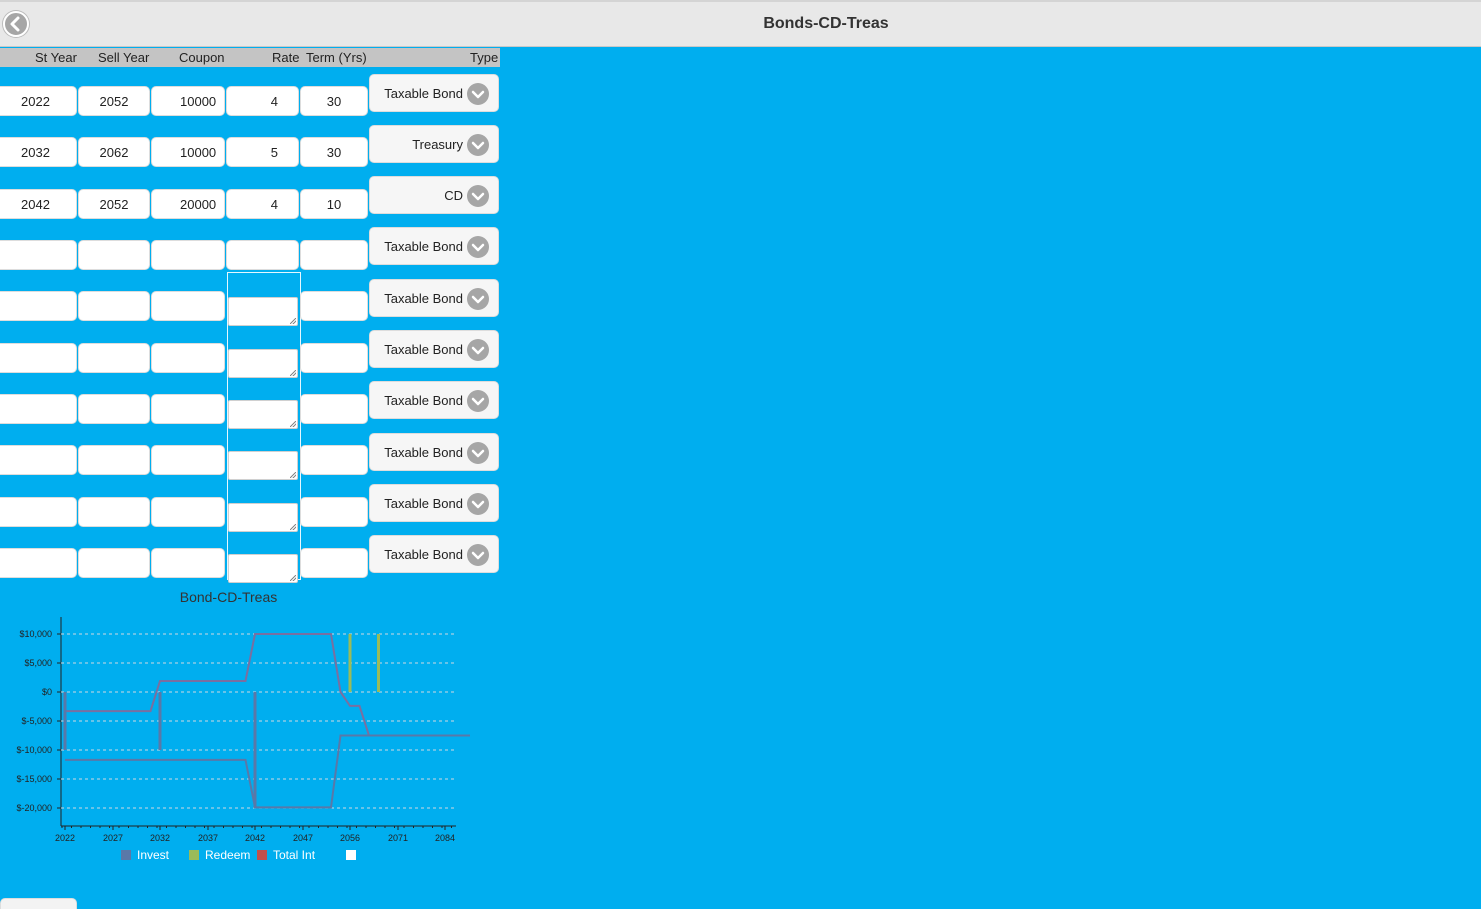  I want to click on y-tick-label: $-5,000, so click(36, 721).